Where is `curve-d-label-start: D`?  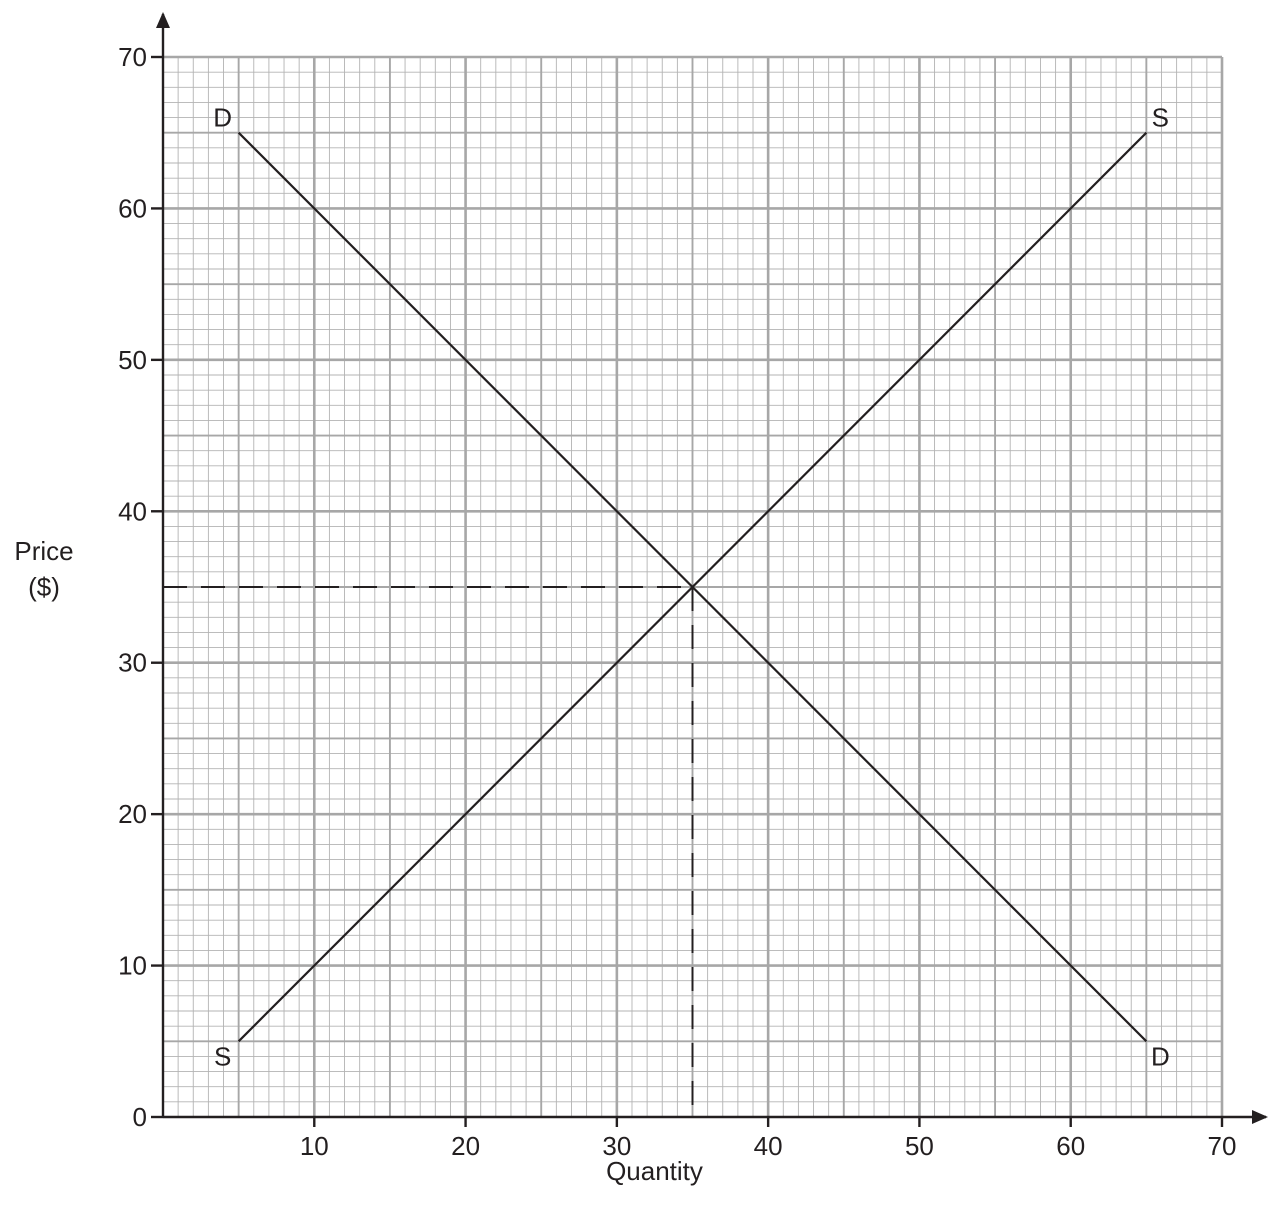
curve-d-label-start: D is located at coordinates (222, 118).